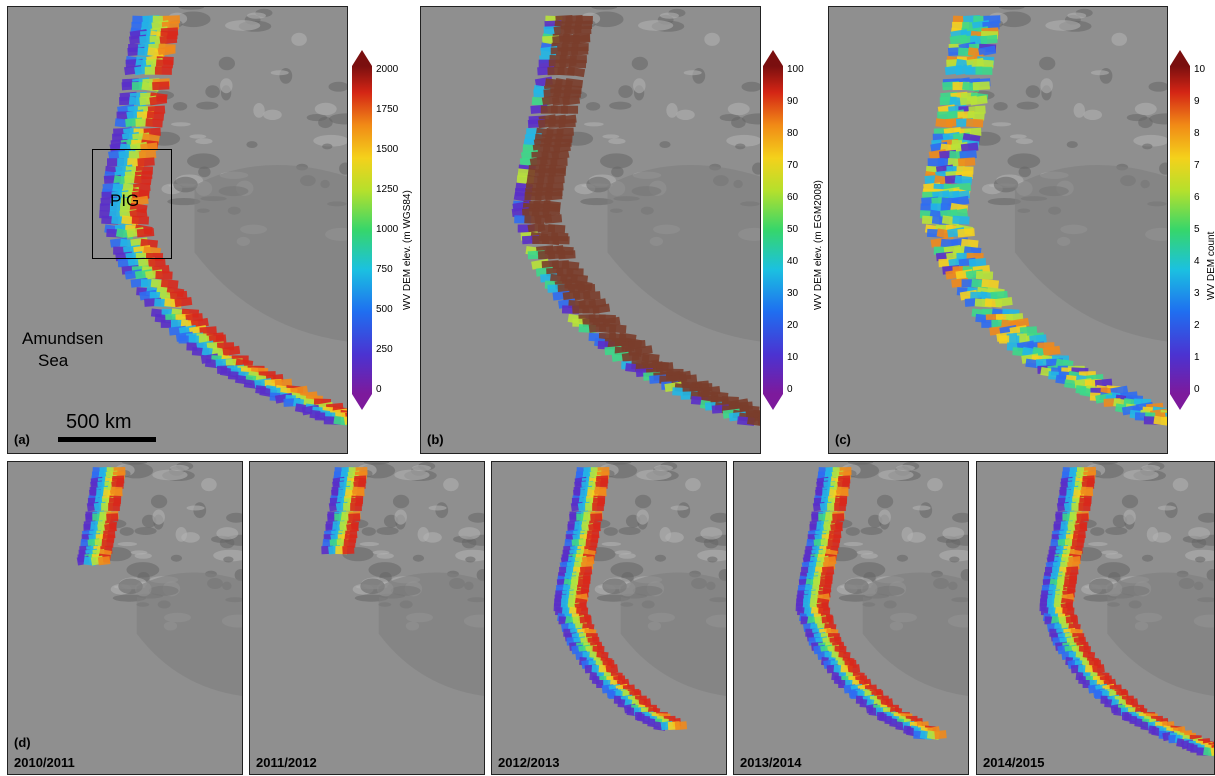 The width and height of the screenshot is (1215, 776). What do you see at coordinates (1210, 265) in the screenshot?
I see `colorbar-title: WV DEM count` at bounding box center [1210, 265].